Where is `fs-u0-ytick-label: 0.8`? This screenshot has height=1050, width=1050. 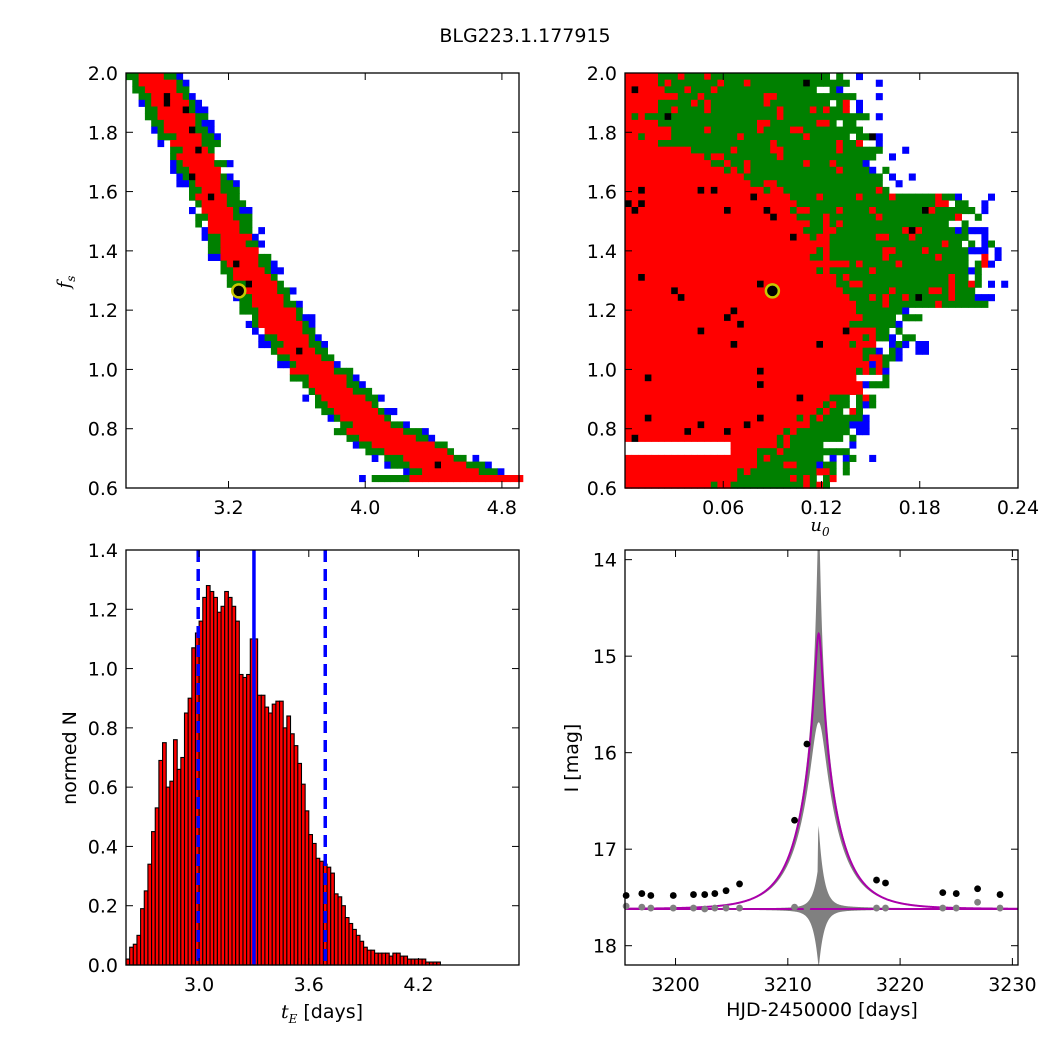
fs-u0-ytick-label: 0.8 is located at coordinates (602, 430).